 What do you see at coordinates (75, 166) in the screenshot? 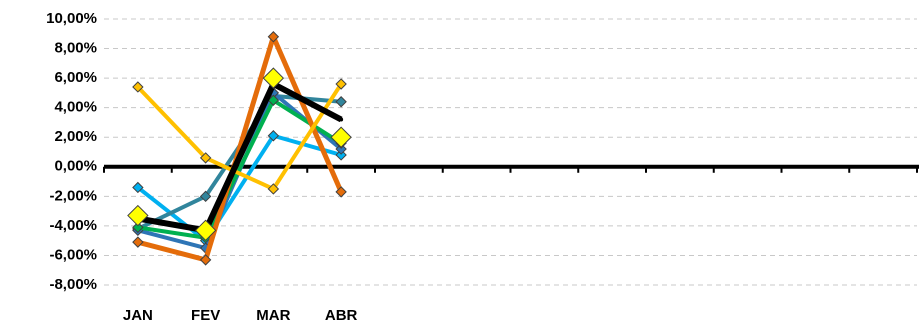
I see `y-tick-label: 0,00%` at bounding box center [75, 166].